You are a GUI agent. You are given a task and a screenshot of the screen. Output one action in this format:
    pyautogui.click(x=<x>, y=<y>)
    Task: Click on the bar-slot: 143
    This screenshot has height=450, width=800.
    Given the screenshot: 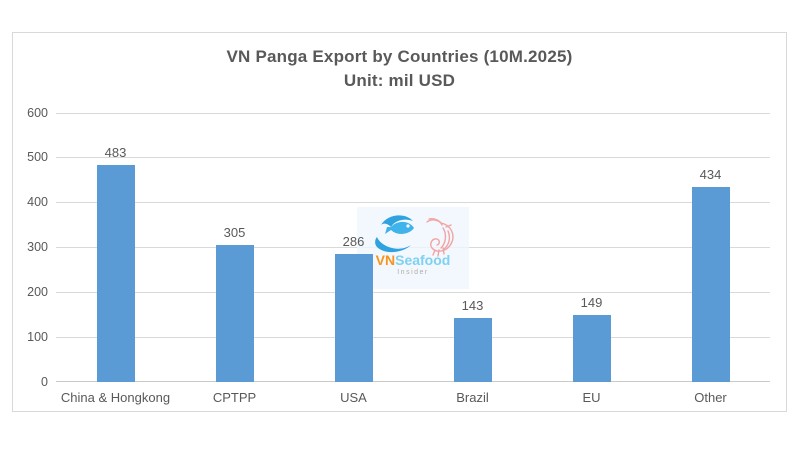 What is the action you would take?
    pyautogui.click(x=472, y=247)
    